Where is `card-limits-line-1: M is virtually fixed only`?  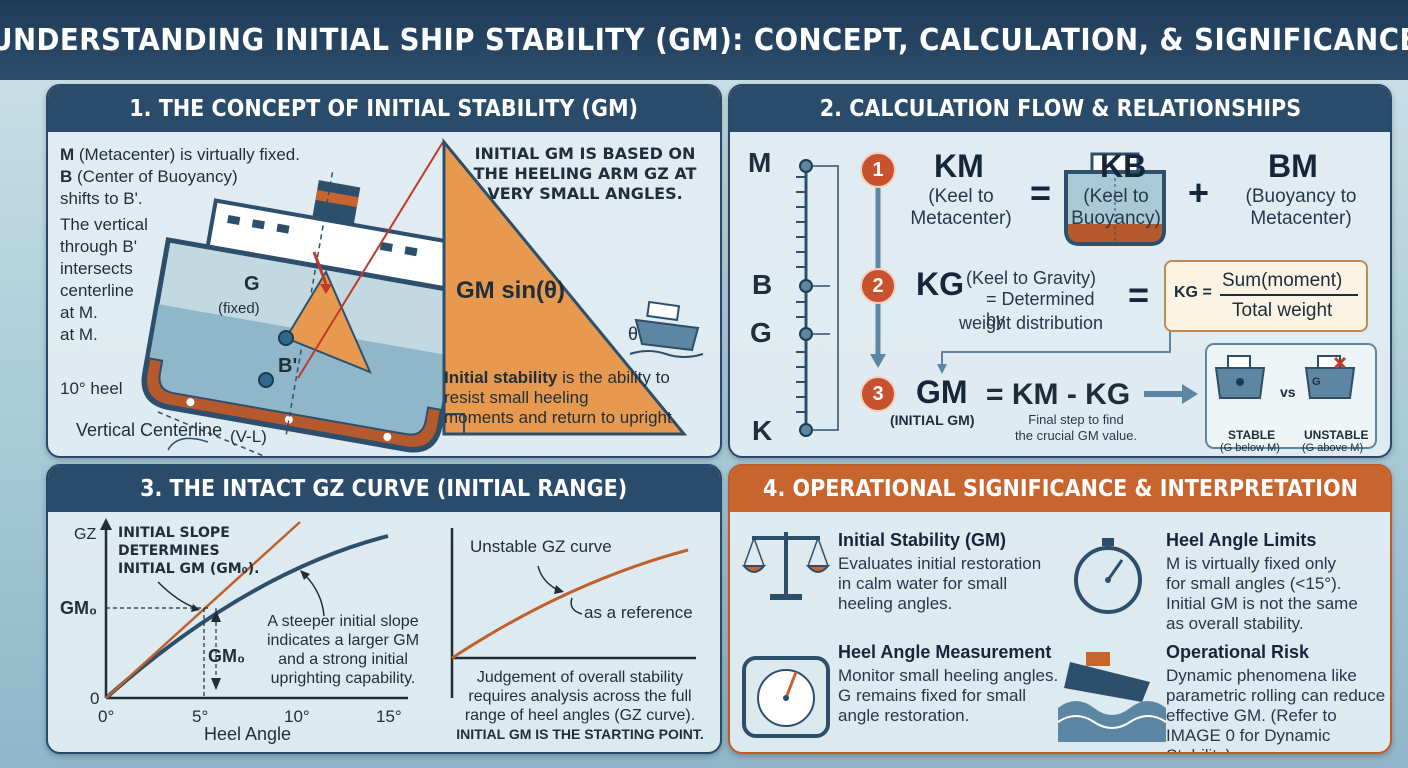
card-limits-line-1: M is virtually fixed only is located at coordinates (1251, 563).